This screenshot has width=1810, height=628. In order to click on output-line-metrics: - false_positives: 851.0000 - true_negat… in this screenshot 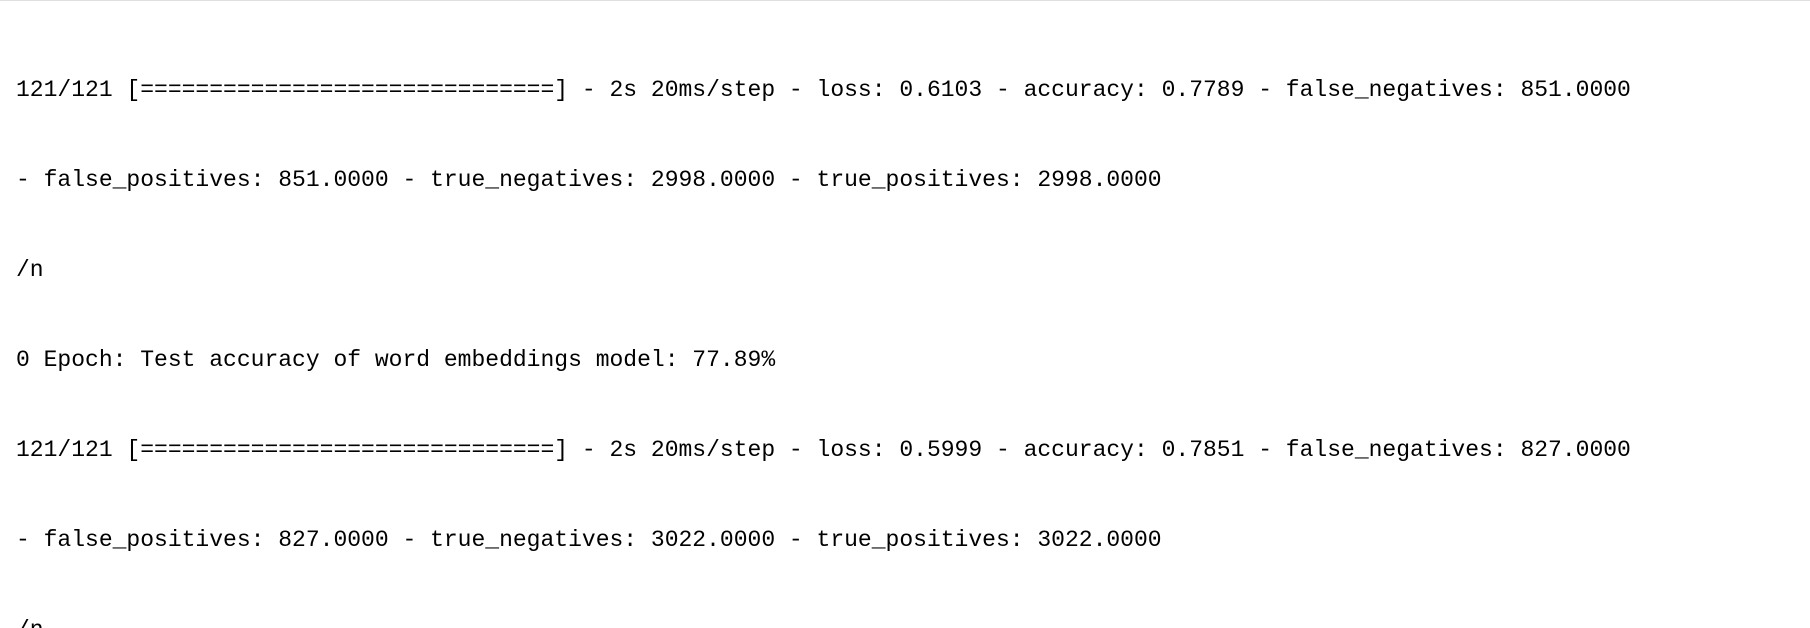, I will do `click(589, 180)`.